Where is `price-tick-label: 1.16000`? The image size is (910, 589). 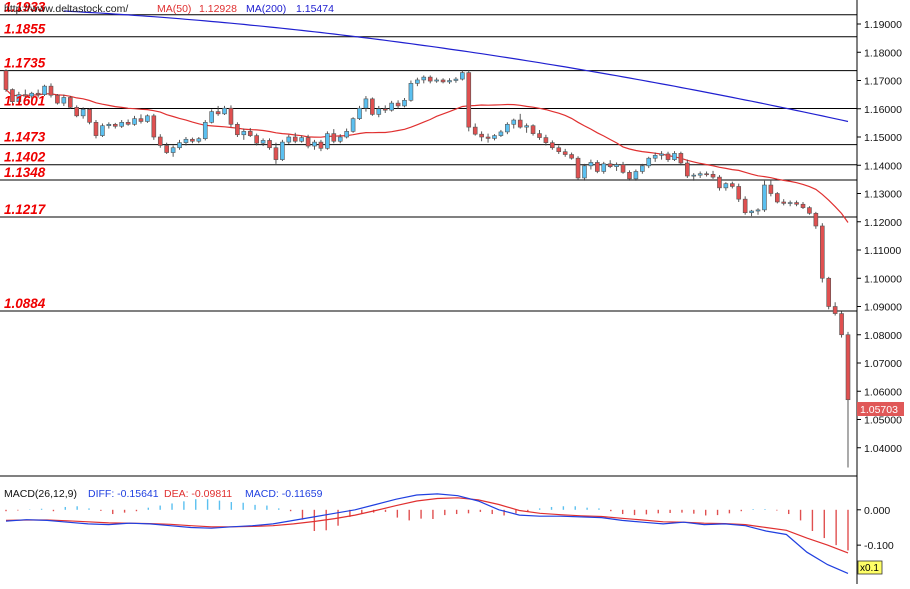
price-tick-label: 1.16000 is located at coordinates (883, 110).